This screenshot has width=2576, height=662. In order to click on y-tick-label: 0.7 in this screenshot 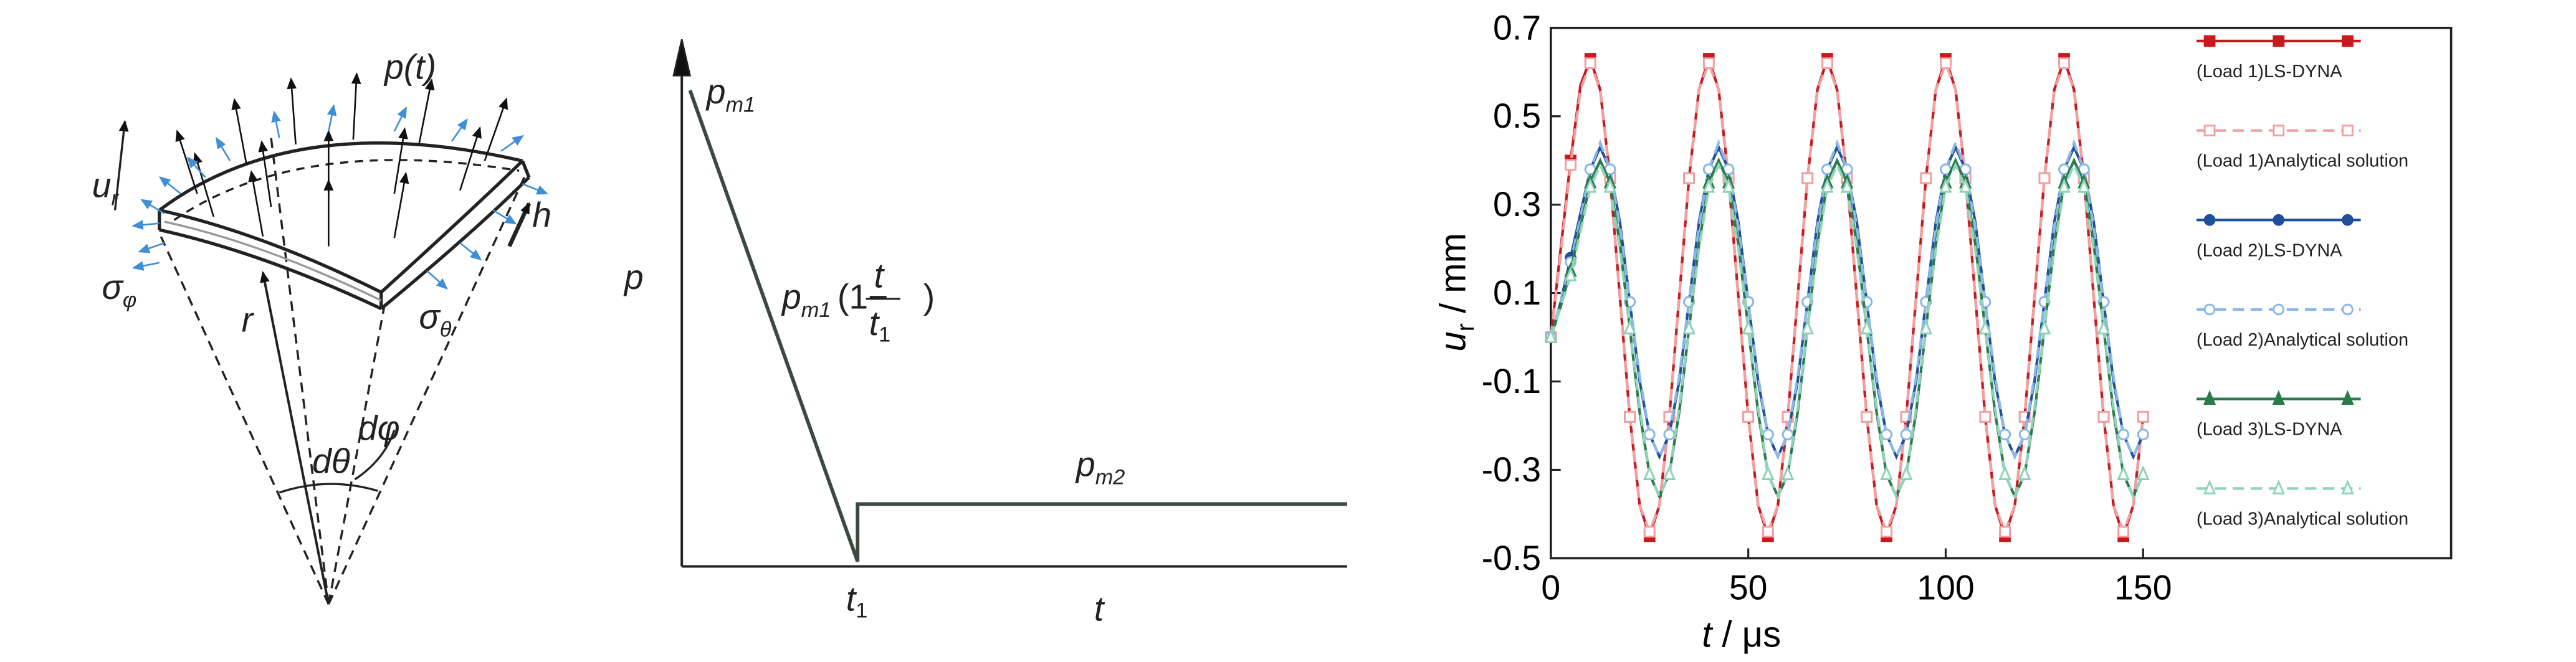, I will do `click(1517, 27)`.